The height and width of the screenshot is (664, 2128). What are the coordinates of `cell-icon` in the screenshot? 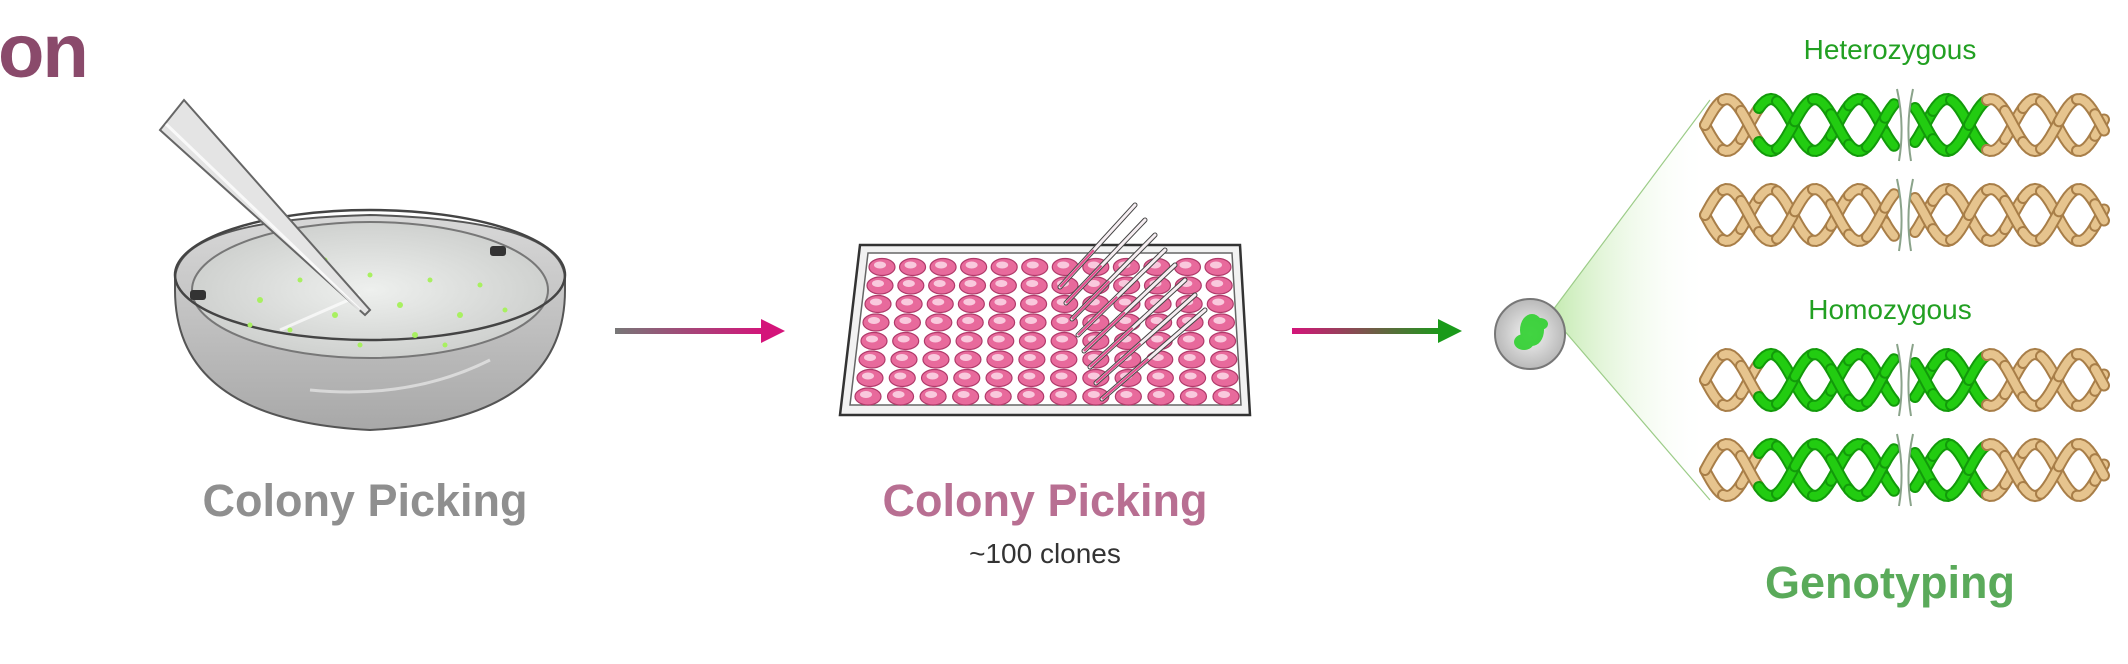 It's located at (1602, 300).